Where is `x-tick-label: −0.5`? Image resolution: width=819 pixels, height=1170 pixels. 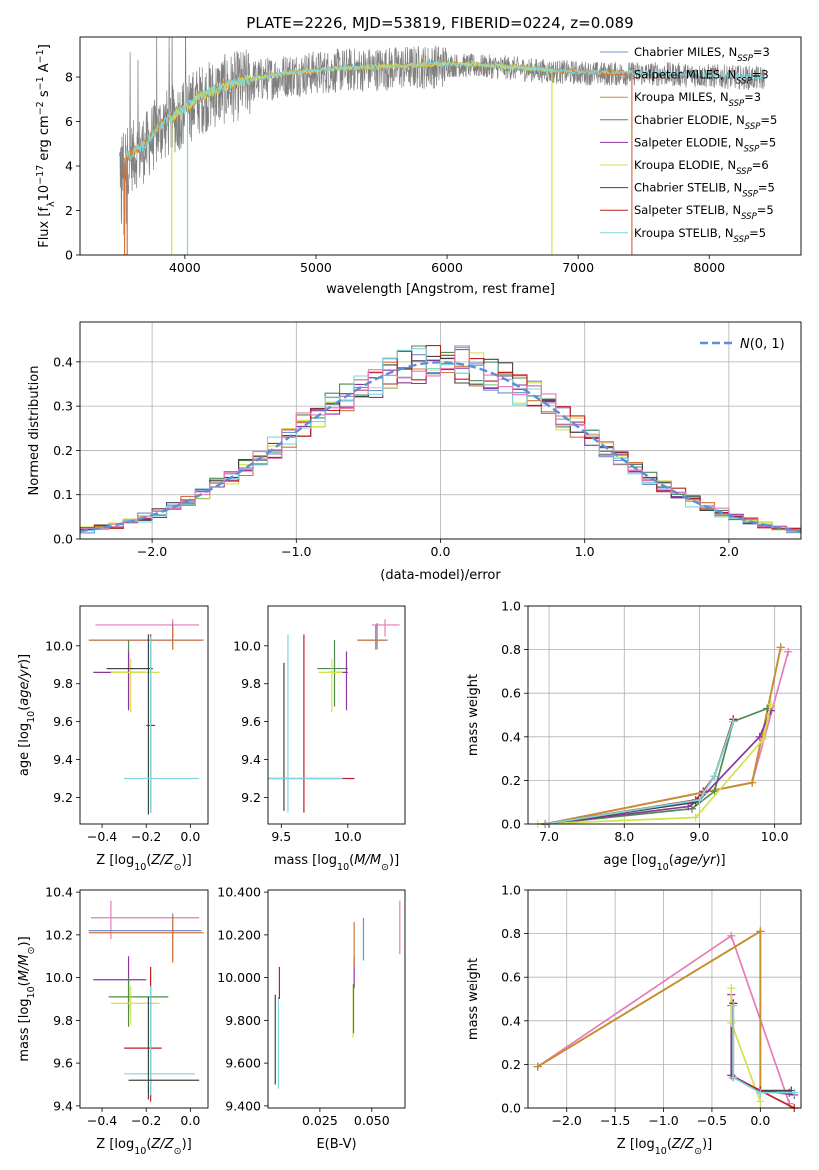
x-tick-label: −0.5 is located at coordinates (712, 1120).